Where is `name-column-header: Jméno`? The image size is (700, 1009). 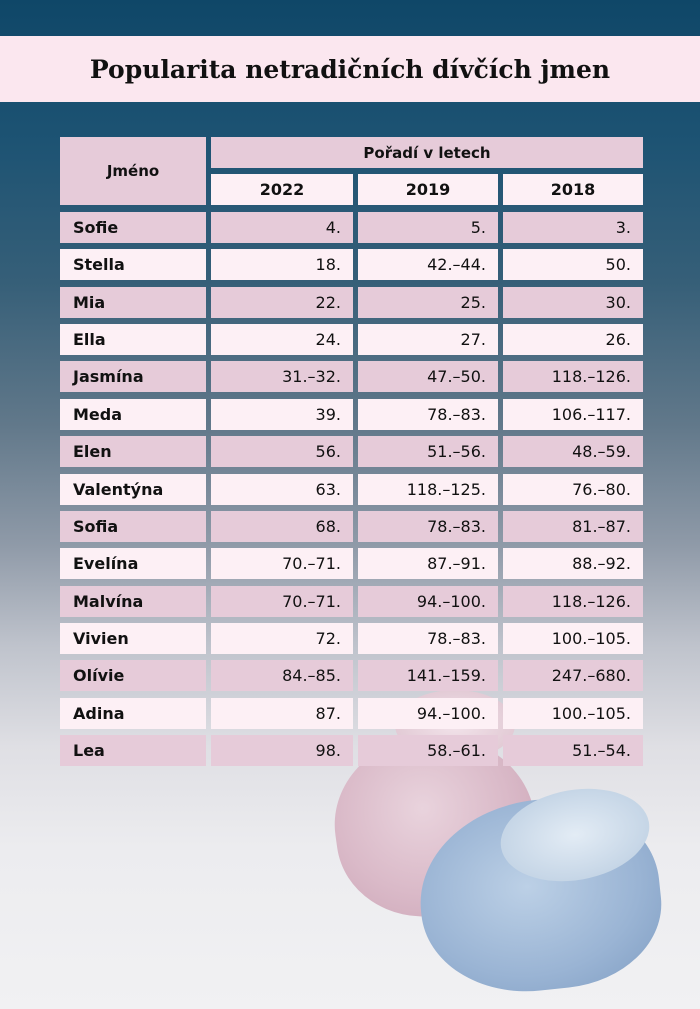
name-column-header: Jméno is located at coordinates (133, 171).